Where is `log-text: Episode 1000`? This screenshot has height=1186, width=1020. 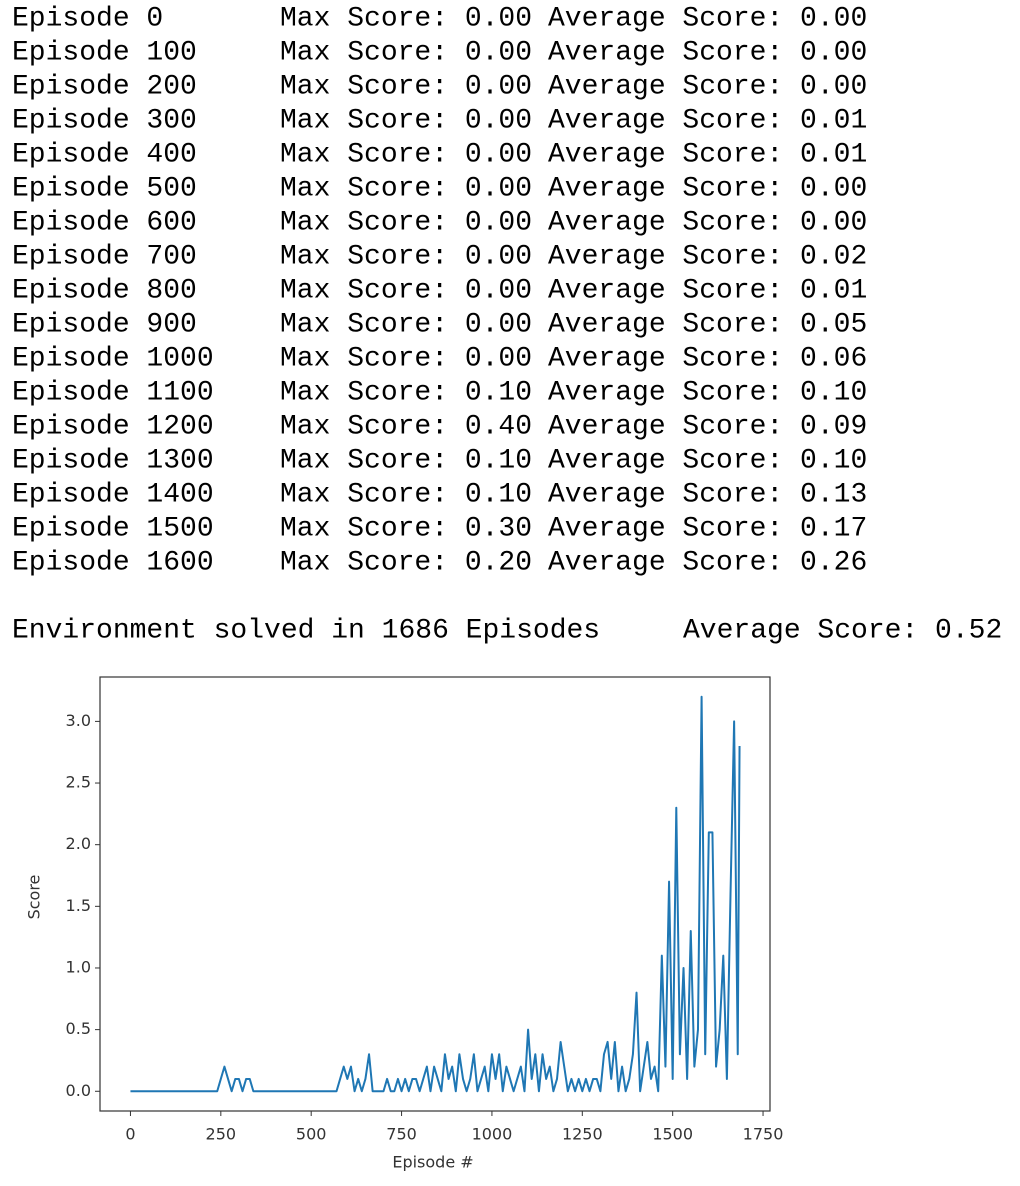 log-text: Episode 1000 is located at coordinates (113, 358).